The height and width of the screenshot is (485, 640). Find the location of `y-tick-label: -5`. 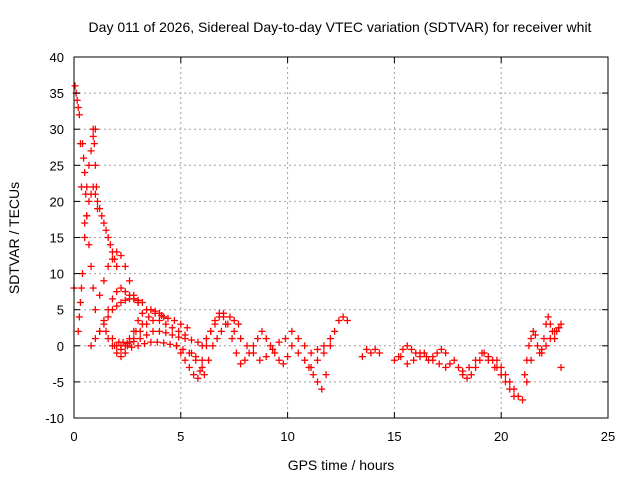

y-tick-label: -5 is located at coordinates (58, 382).